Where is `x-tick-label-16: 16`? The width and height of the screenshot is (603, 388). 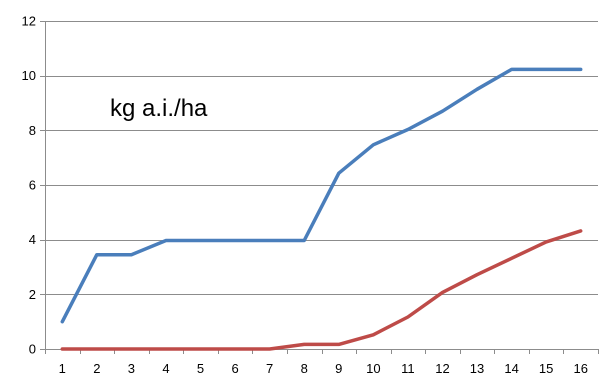 x-tick-label-16: 16 is located at coordinates (580, 368).